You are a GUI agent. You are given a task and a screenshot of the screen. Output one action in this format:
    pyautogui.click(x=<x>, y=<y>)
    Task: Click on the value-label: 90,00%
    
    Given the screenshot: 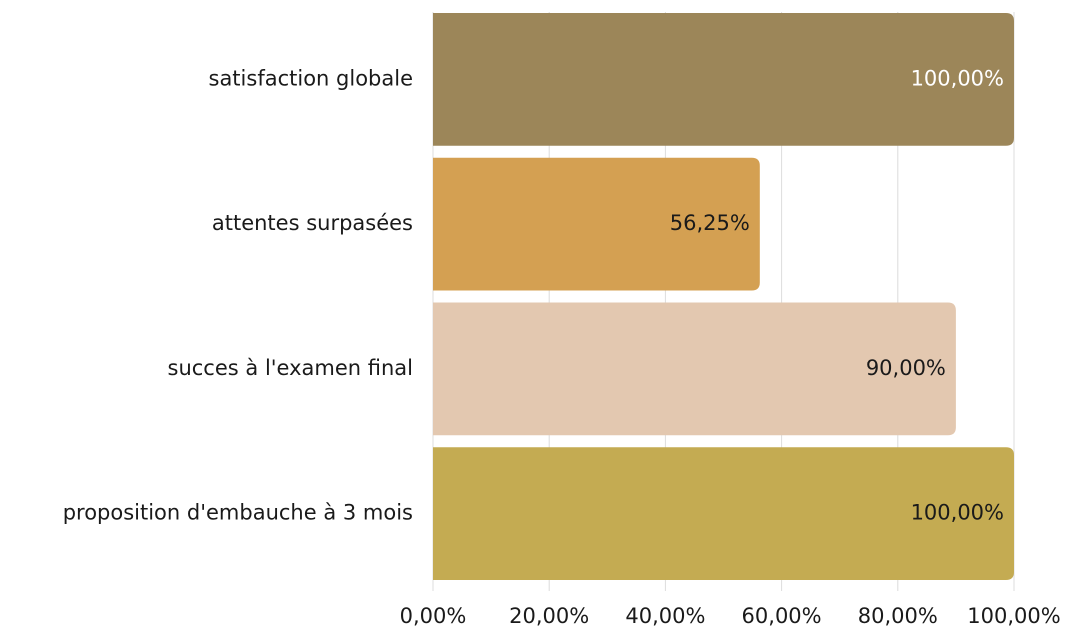 What is the action you would take?
    pyautogui.click(x=906, y=368)
    